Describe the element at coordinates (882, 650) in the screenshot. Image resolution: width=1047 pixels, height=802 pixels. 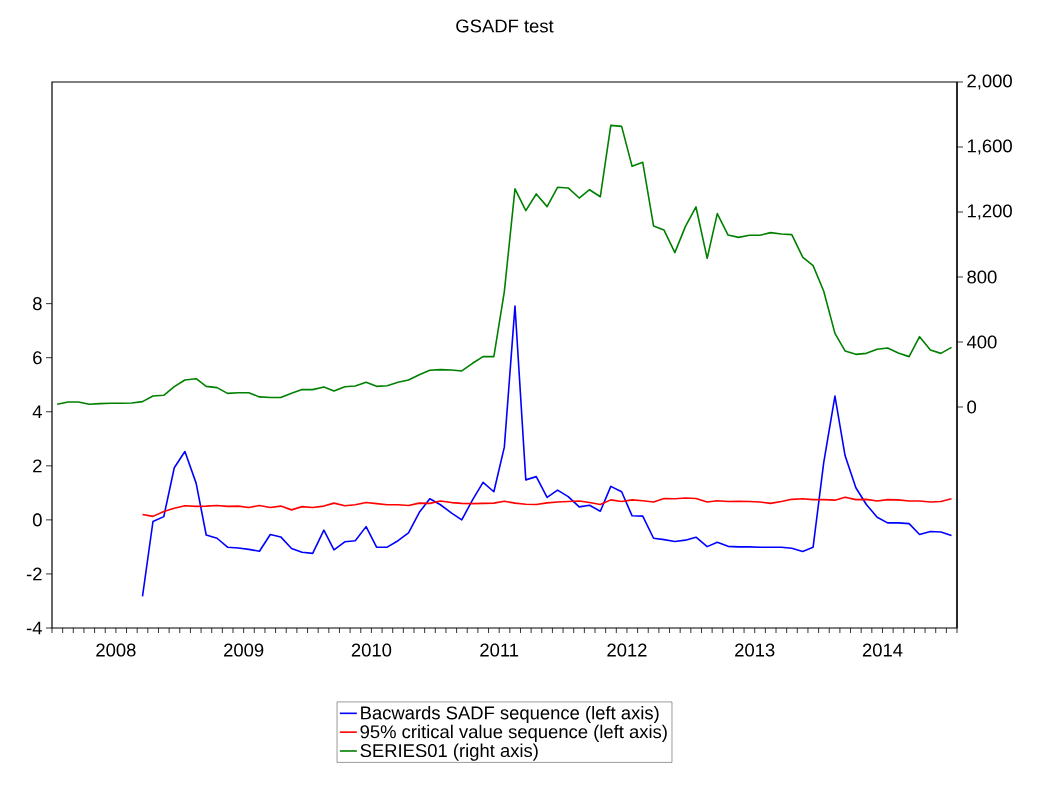
I see `x-tick-label: 2014` at that location.